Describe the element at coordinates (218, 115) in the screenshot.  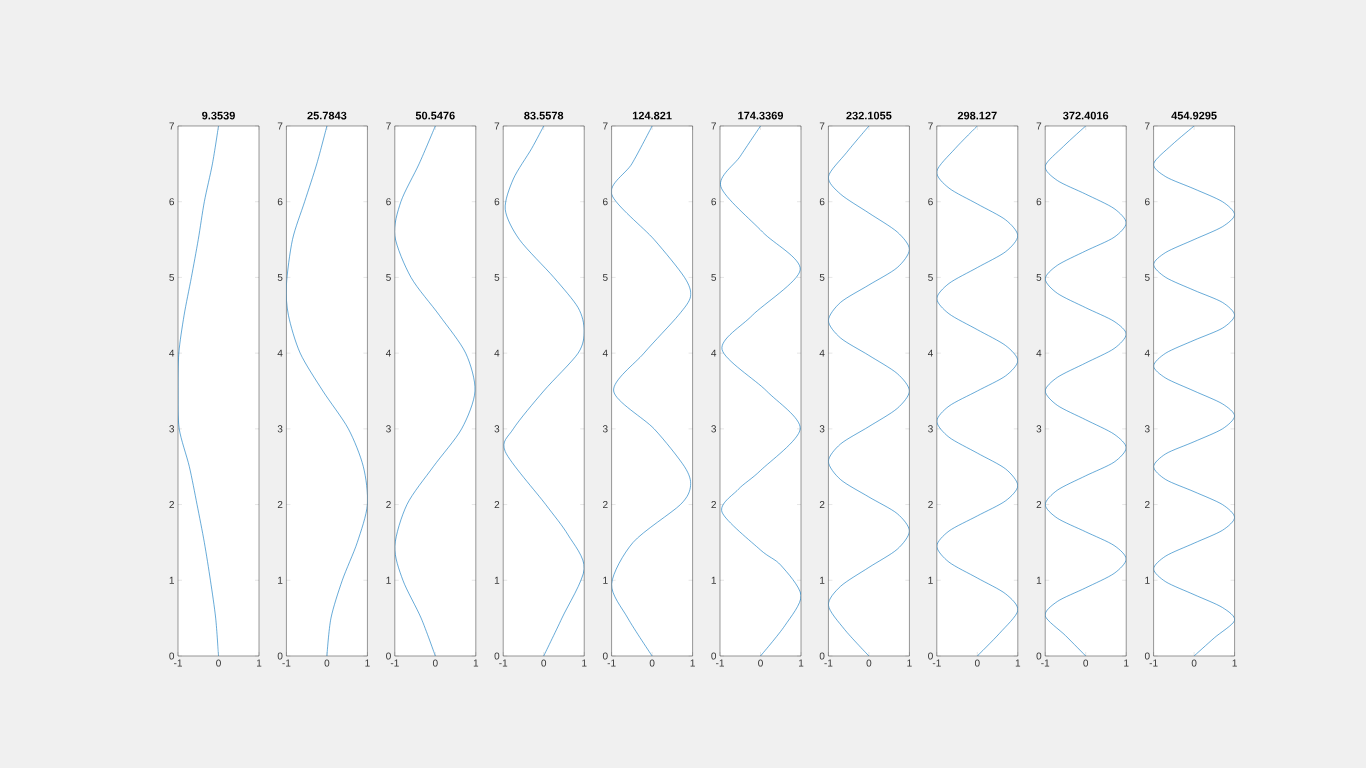
I see `chart-title: 9.3539` at that location.